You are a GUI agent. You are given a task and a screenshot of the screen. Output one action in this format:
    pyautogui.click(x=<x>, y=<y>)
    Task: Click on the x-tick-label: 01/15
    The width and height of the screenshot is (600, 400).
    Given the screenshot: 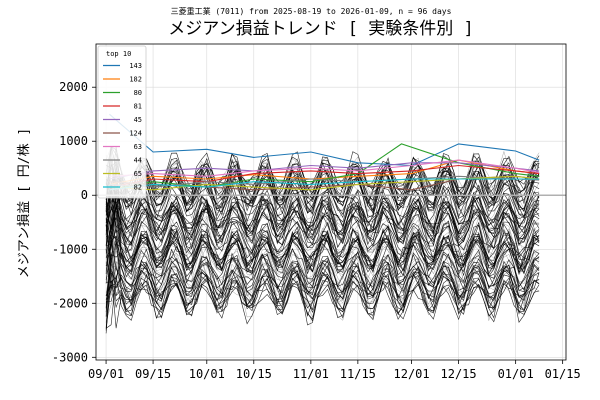 What is the action you would take?
    pyautogui.click(x=563, y=374)
    